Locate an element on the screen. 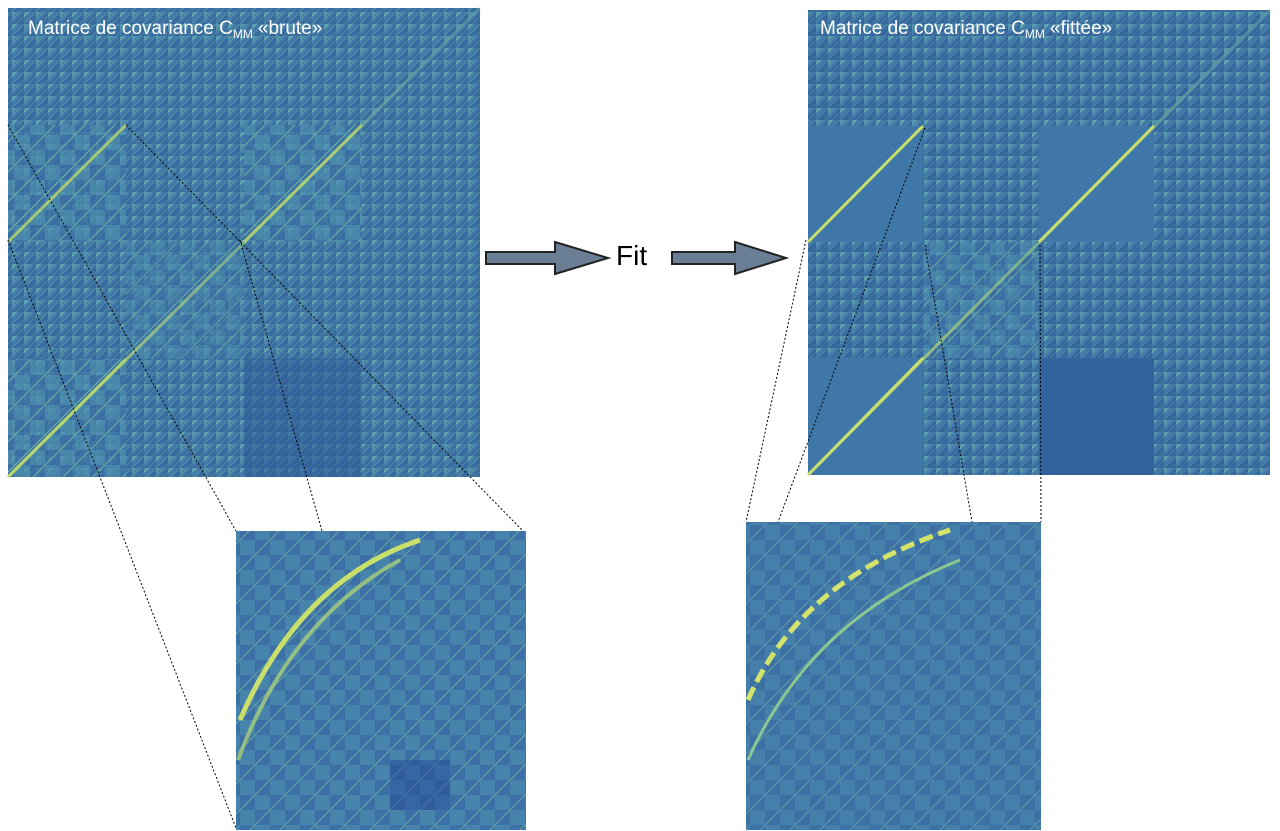 This screenshot has height=831, width=1280. raw-zoom is located at coordinates (381, 680).